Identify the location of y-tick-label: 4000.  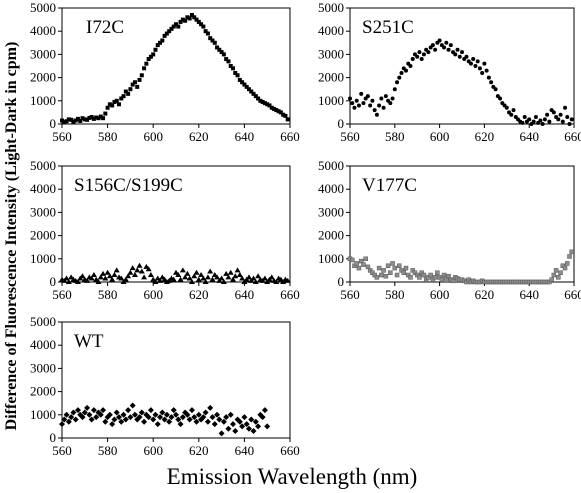
(43, 188).